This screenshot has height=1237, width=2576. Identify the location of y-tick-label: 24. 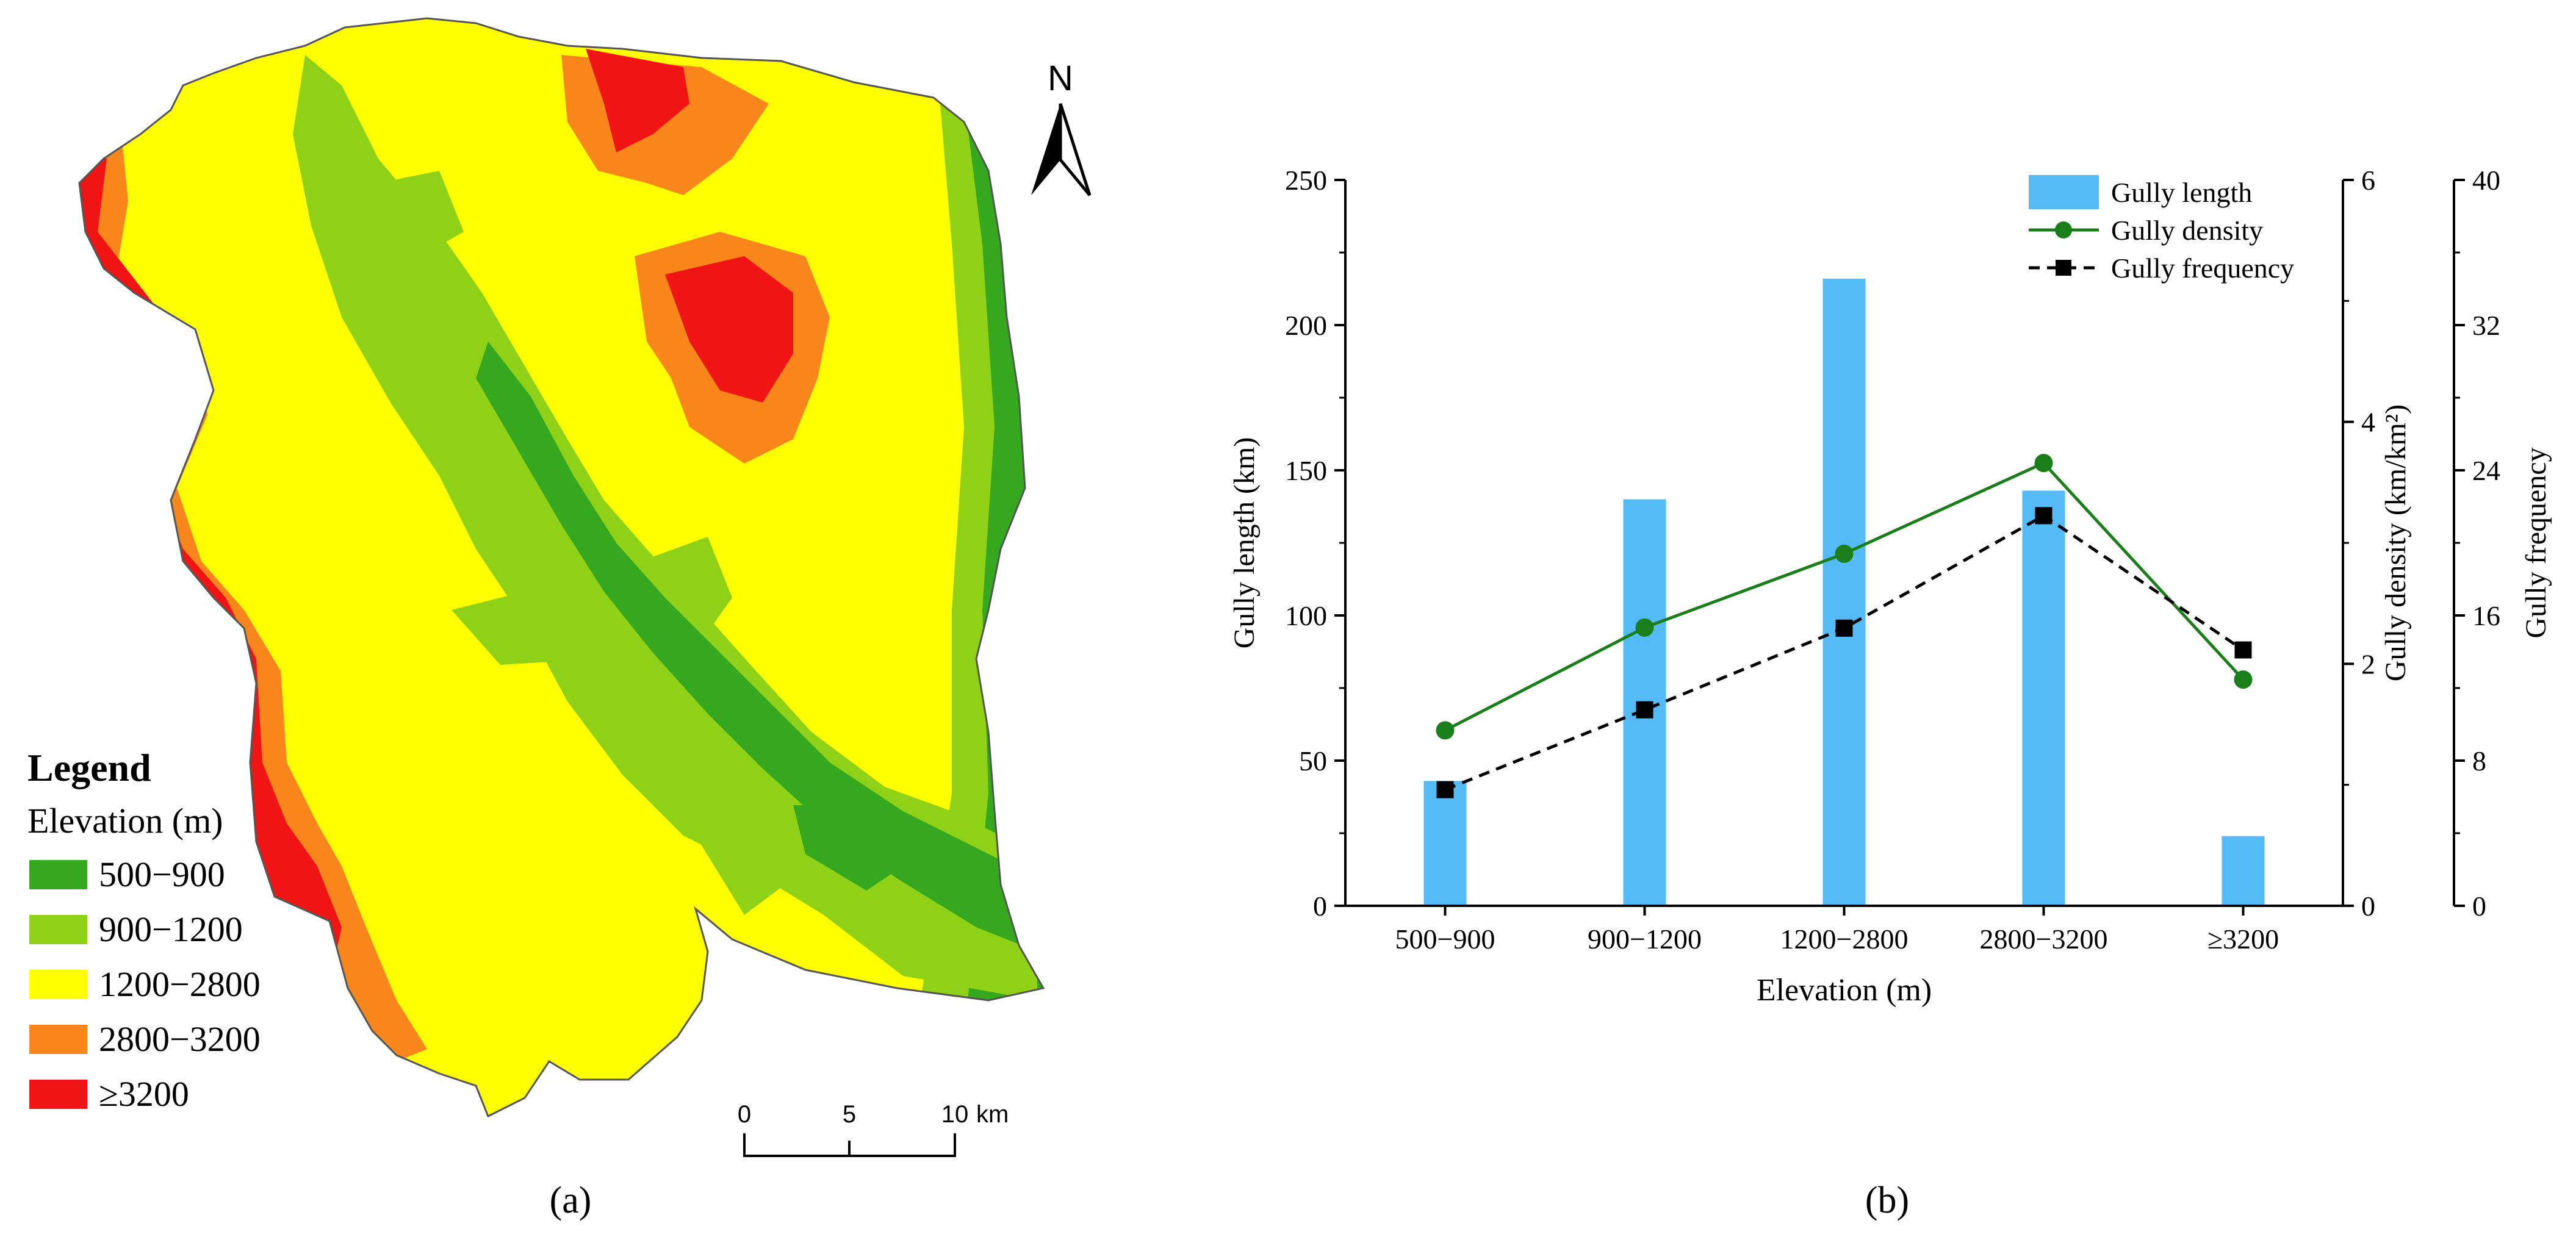
(2486, 470).